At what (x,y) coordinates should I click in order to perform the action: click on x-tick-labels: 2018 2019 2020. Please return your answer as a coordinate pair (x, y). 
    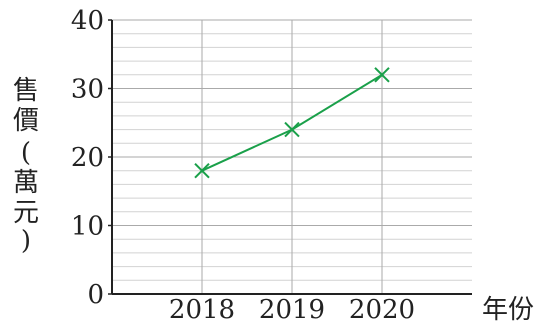
    Looking at the image, I should click on (292, 310).